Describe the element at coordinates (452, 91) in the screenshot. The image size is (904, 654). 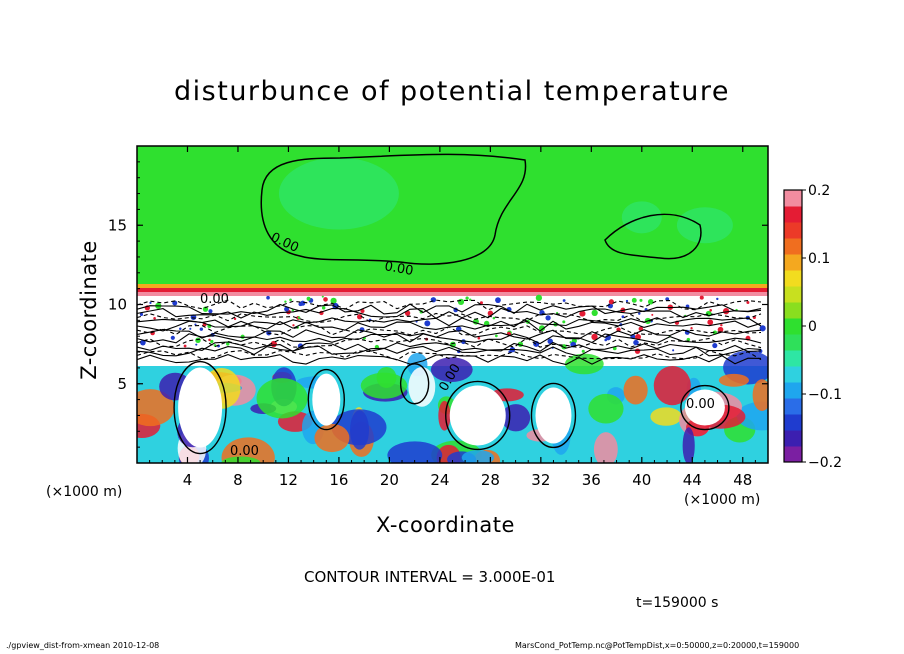
I see `chart-title: disturbunce of potential temperature` at that location.